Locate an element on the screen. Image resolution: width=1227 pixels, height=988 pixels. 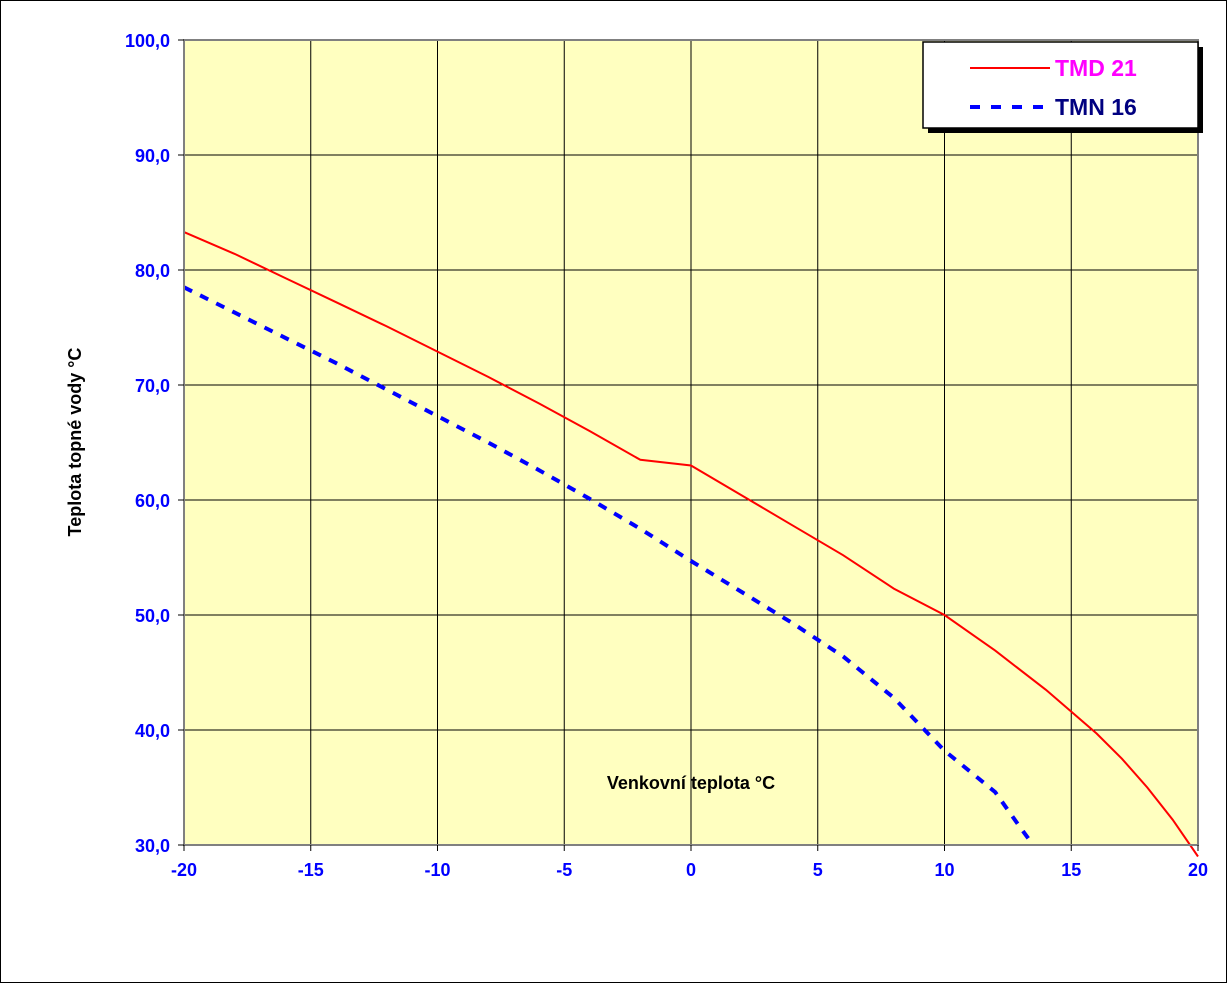
x-tick-label: 0 is located at coordinates (691, 870).